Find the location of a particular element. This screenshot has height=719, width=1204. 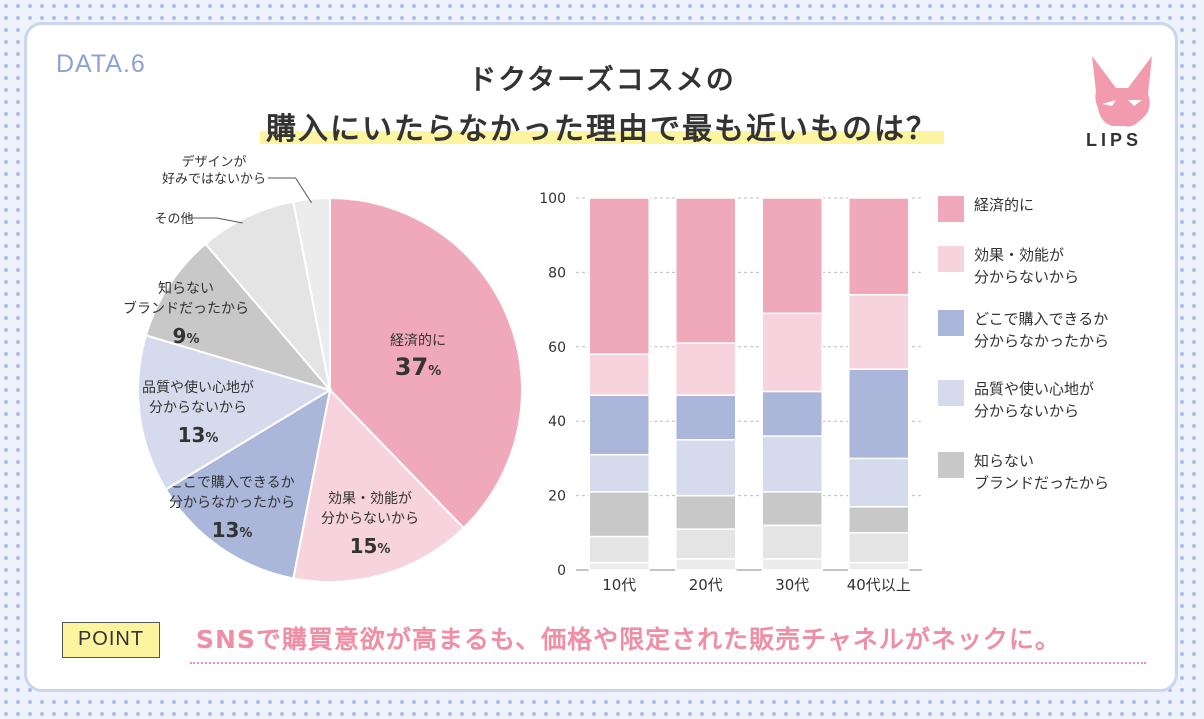

y-tick-label: 0 is located at coordinates (561, 571).